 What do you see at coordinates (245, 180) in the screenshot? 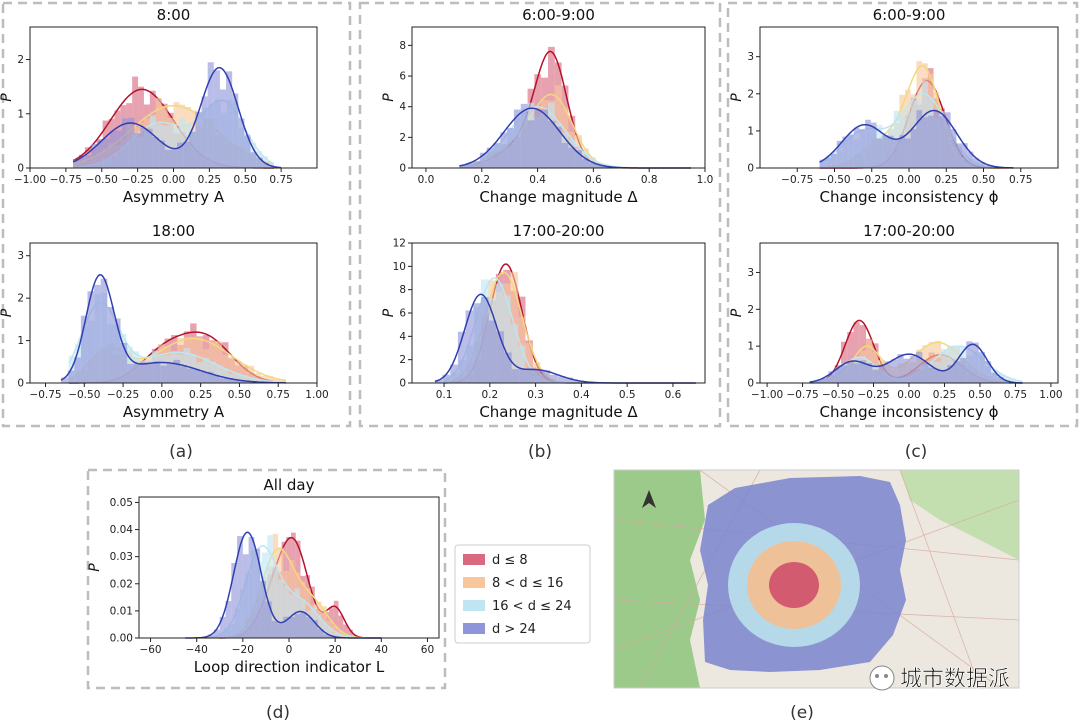
I see `x-tick-label: 0.50` at bounding box center [245, 180].